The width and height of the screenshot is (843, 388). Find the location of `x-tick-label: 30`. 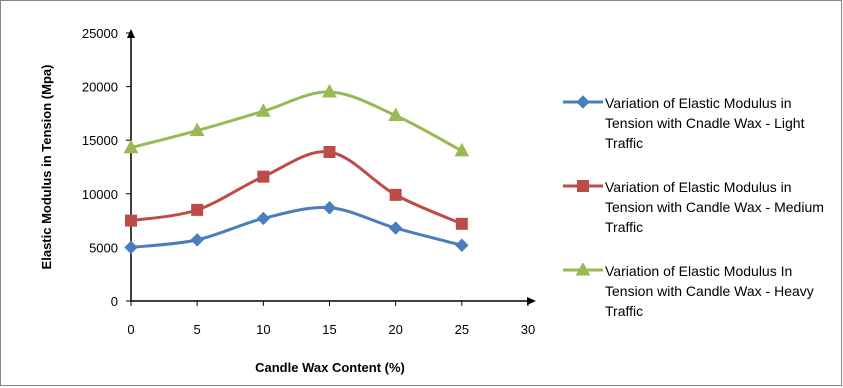

x-tick-label: 30 is located at coordinates (528, 329).